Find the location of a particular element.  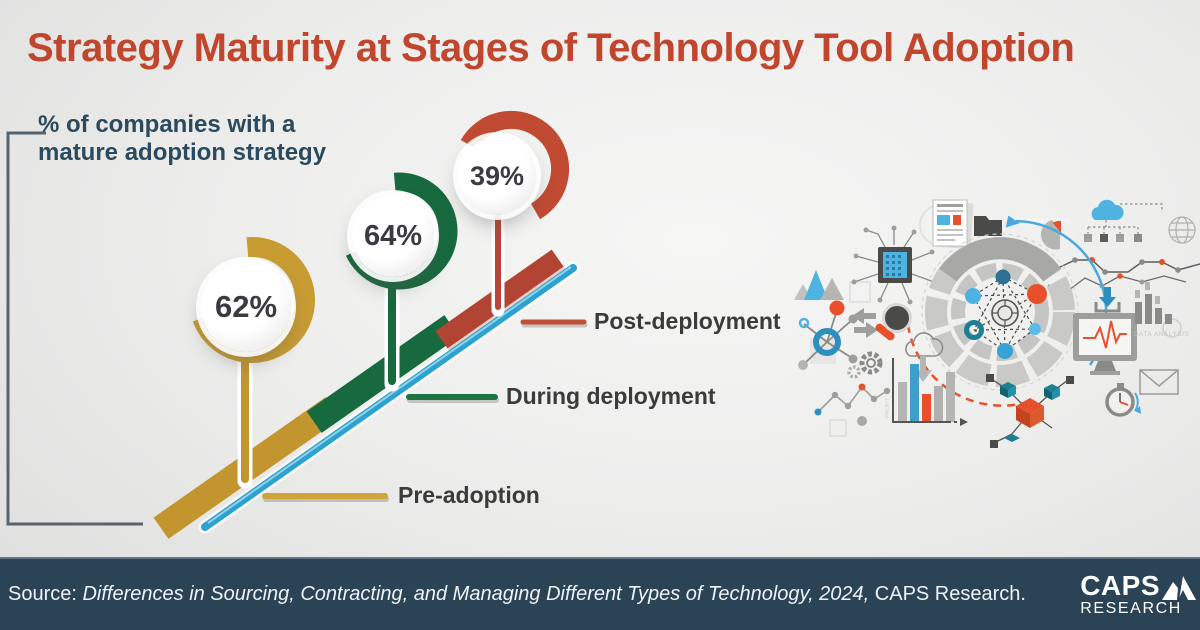

tech-collage-illustration: INFORMATION is located at coordinates (997, 323).